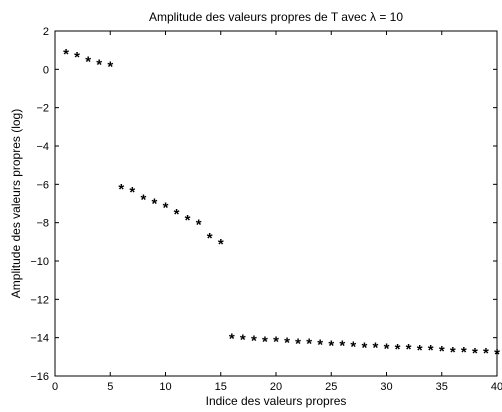 The width and height of the screenshot is (502, 412). Describe the element at coordinates (331, 387) in the screenshot. I see `x-tick-label: 25` at that location.